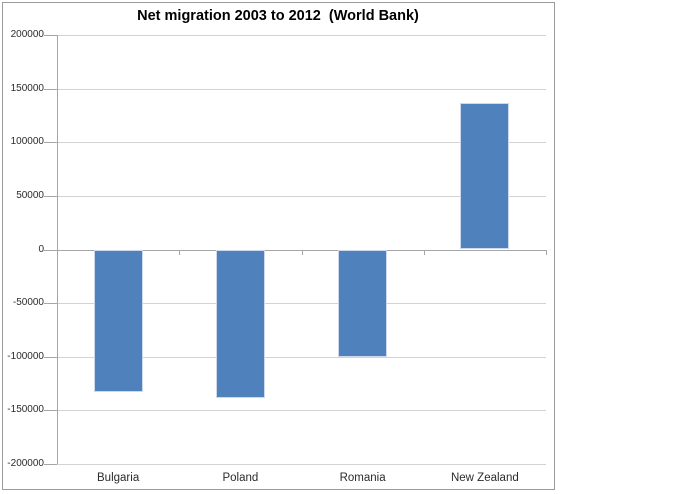 The image size is (700, 494). Describe the element at coordinates (30, 195) in the screenshot. I see `y-axis-label: 50000` at that location.